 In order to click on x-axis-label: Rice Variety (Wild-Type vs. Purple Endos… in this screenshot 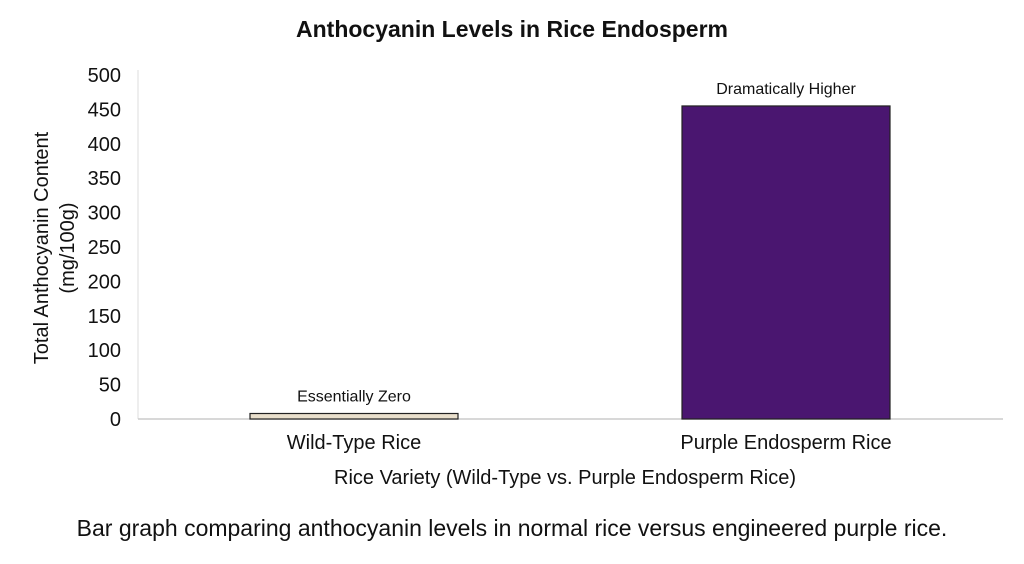, I will do `click(565, 478)`.